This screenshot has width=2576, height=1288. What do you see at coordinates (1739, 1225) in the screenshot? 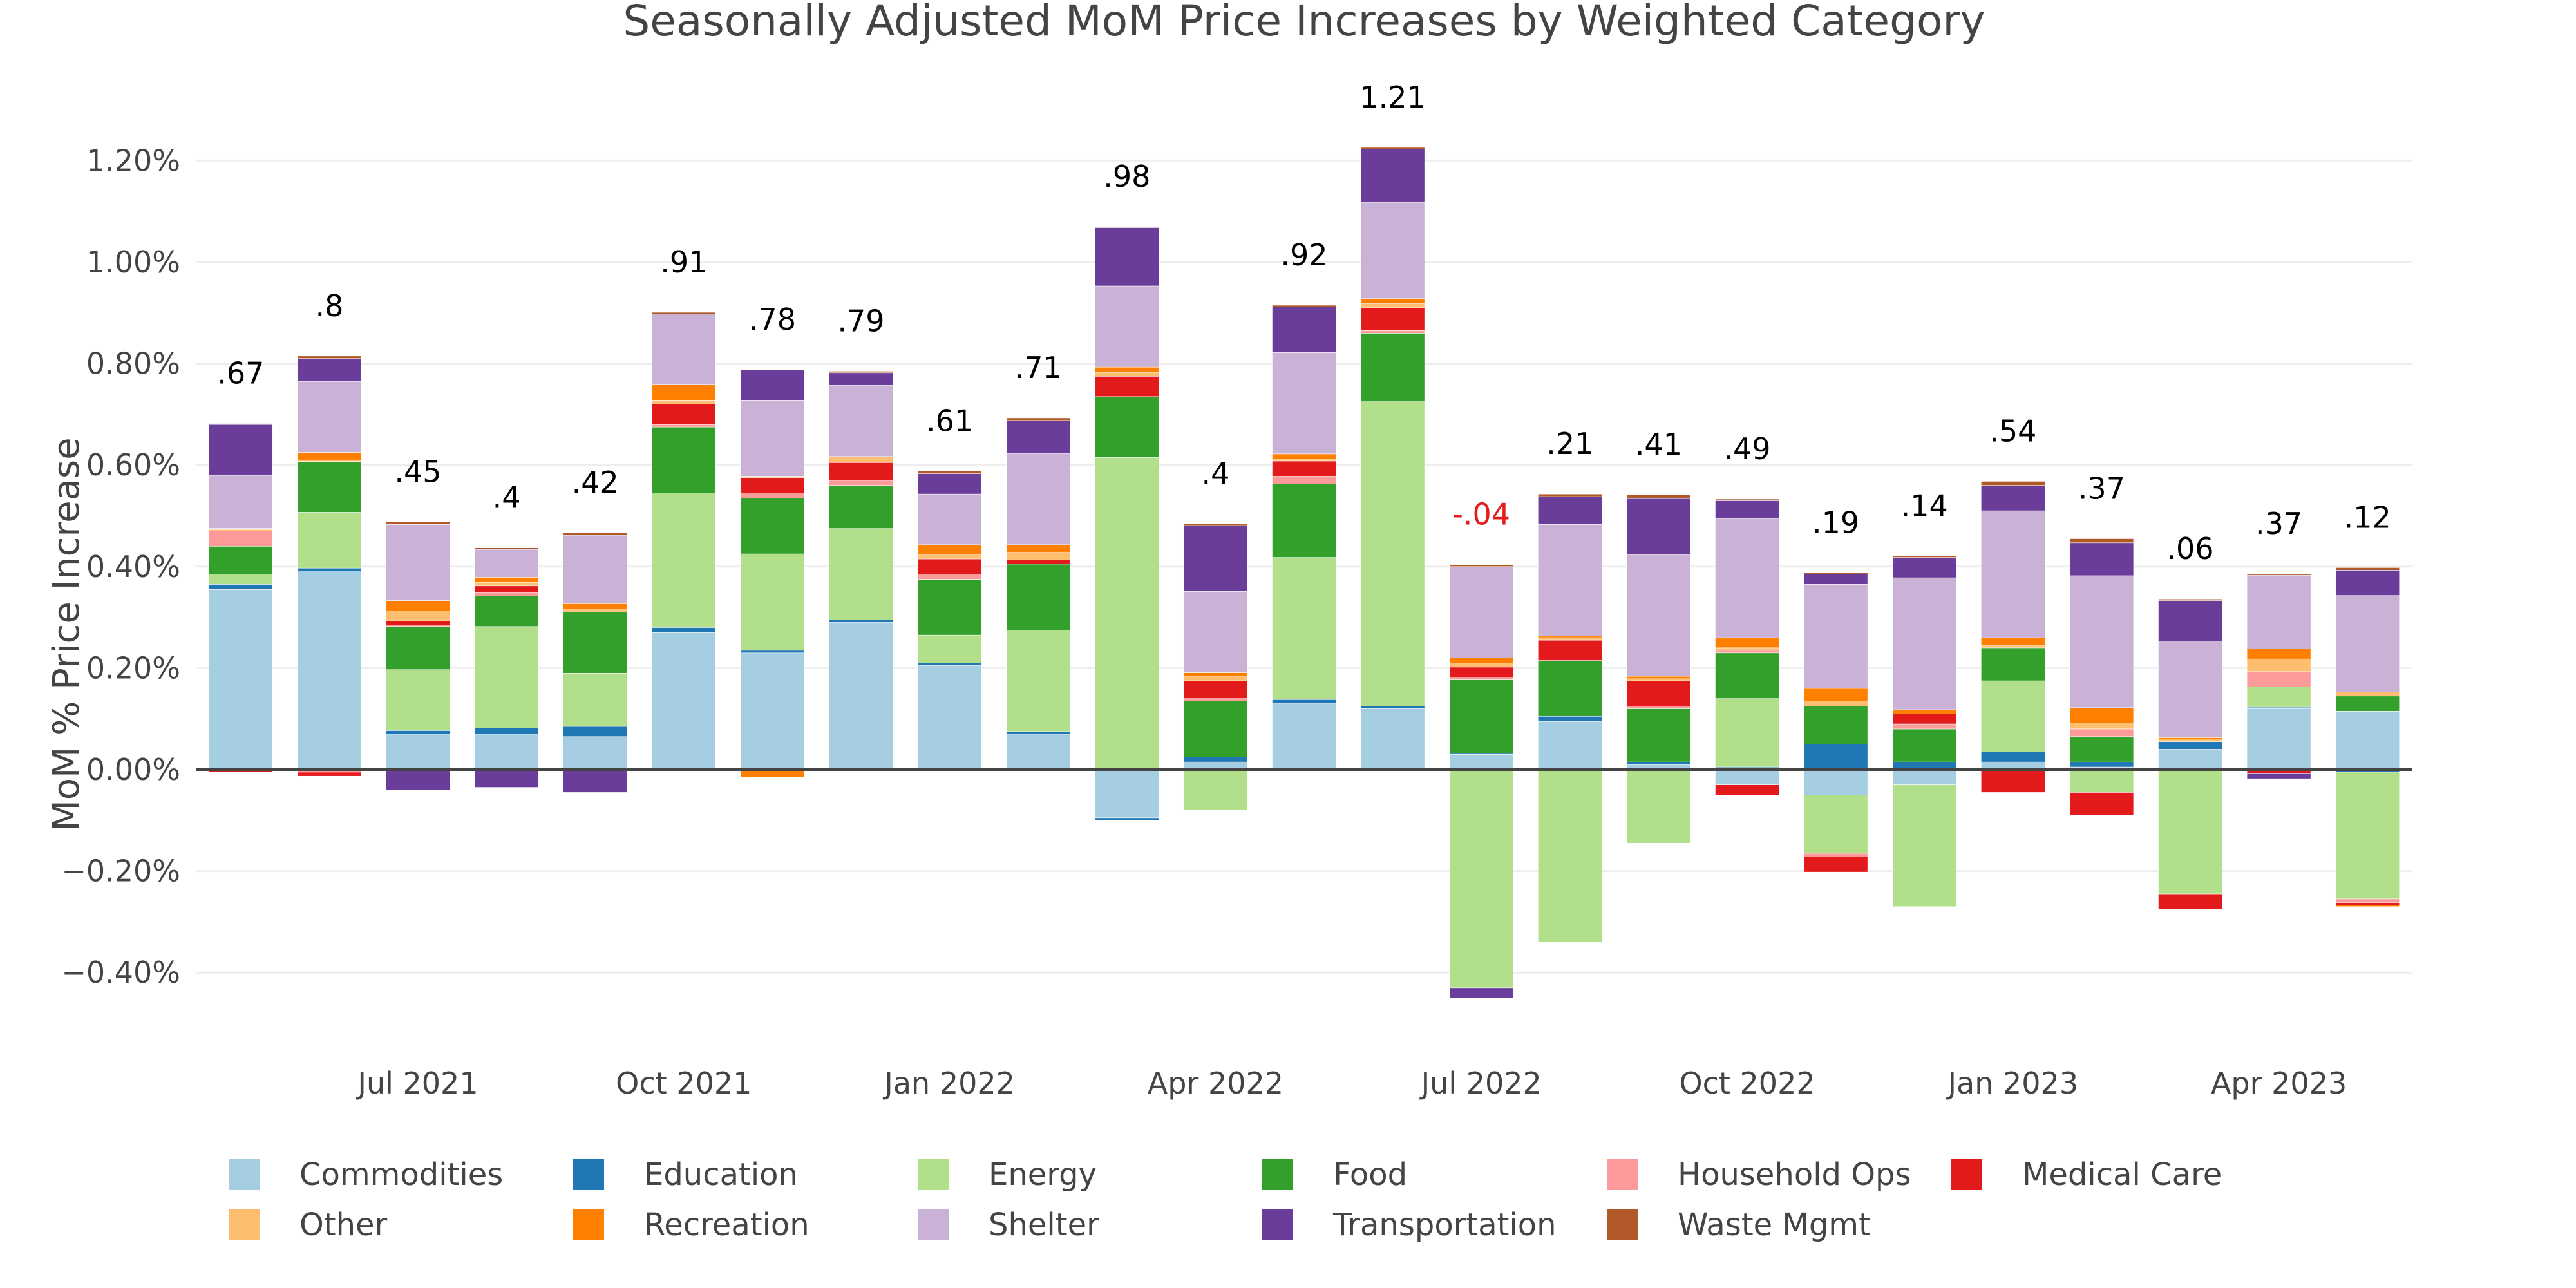
I see `legend-item: Waste Mgmt` at bounding box center [1739, 1225].